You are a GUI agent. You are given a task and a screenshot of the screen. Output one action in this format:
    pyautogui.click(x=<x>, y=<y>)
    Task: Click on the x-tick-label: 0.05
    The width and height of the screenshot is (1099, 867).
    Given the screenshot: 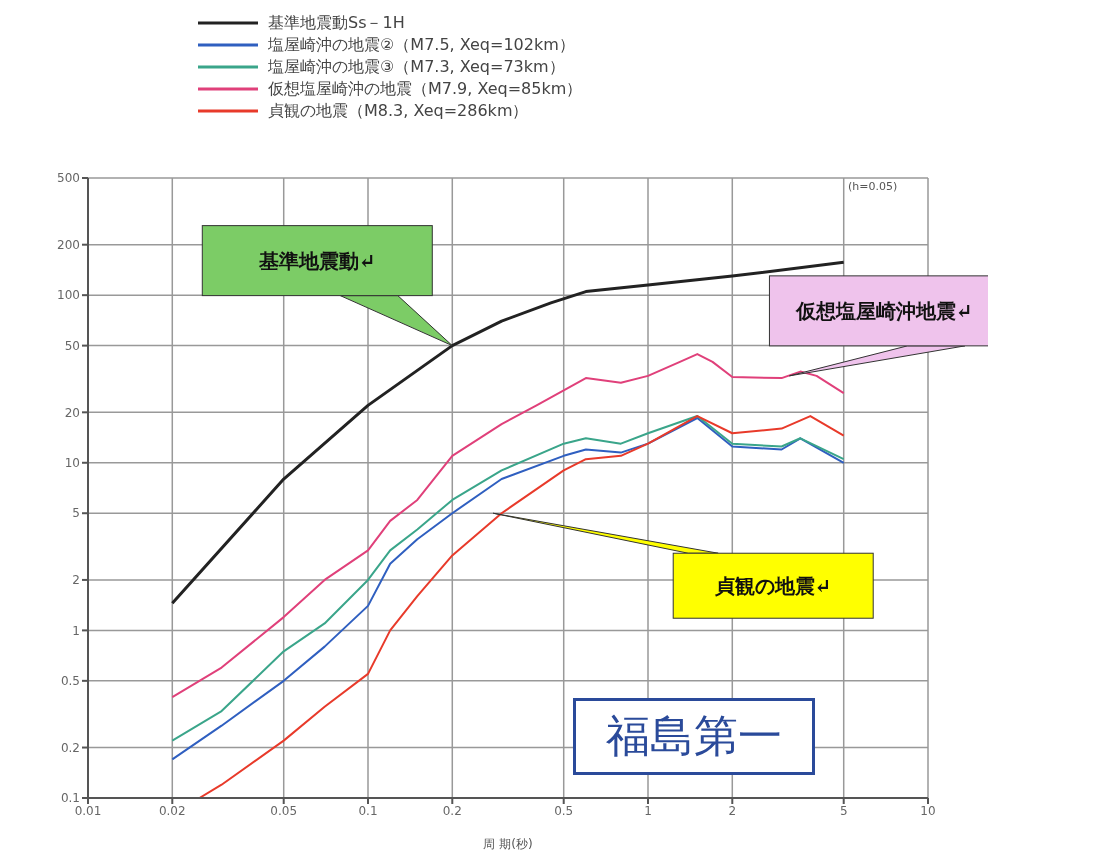 What is the action you would take?
    pyautogui.click(x=284, y=810)
    